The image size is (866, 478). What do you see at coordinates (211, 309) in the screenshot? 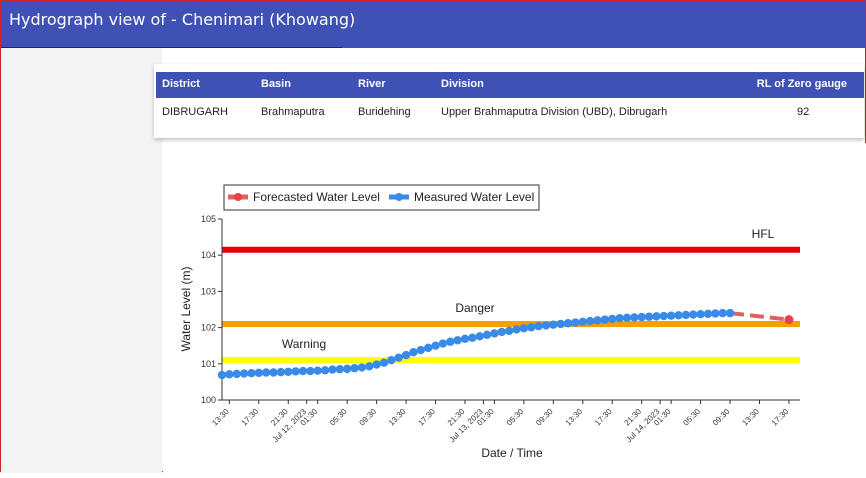
I see `y-axis-ticks: 100 101 102 103 104 105` at bounding box center [211, 309].